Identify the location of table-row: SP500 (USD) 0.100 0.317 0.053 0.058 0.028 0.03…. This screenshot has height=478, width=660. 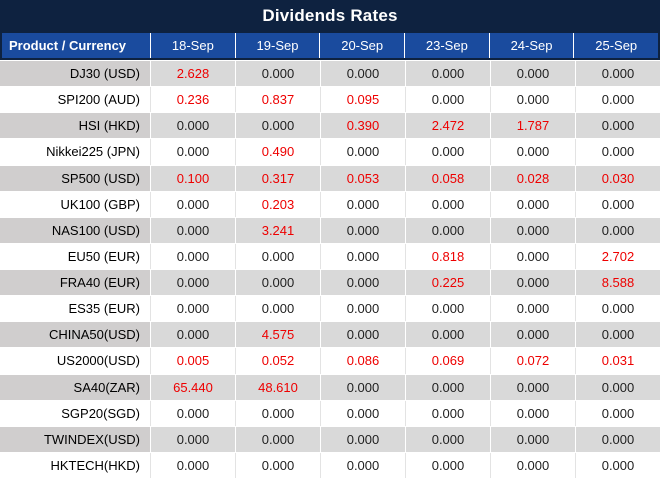
(330, 178).